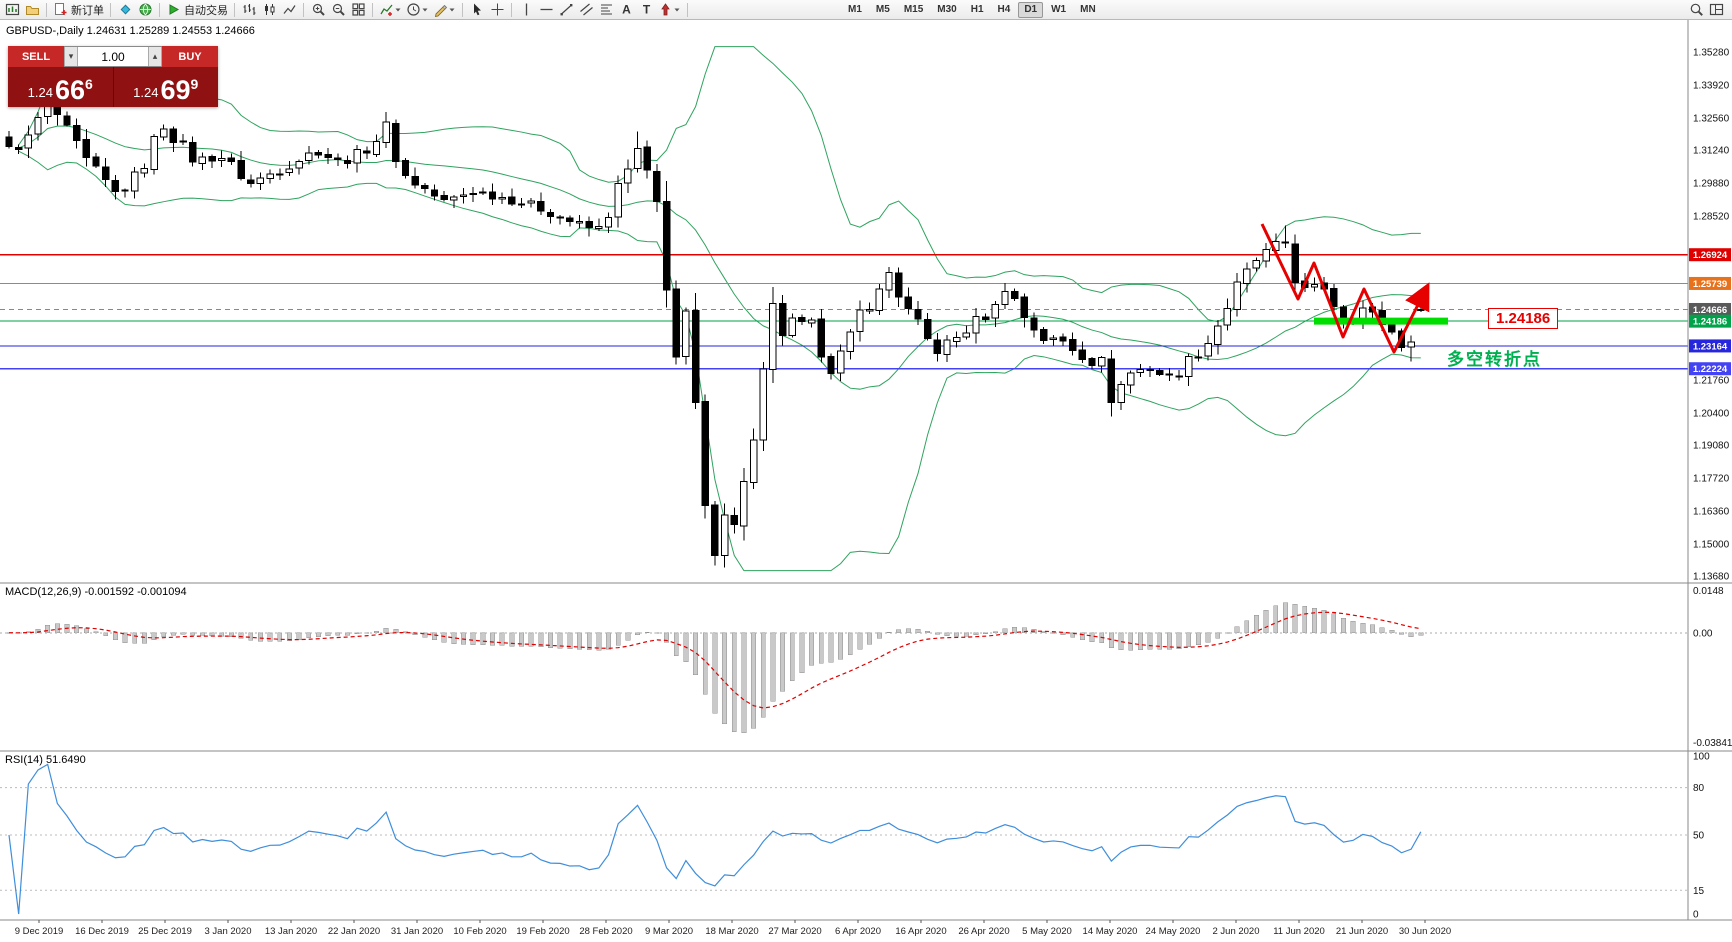 The image size is (1732, 942). I want to click on indicators-button, so click(390, 10).